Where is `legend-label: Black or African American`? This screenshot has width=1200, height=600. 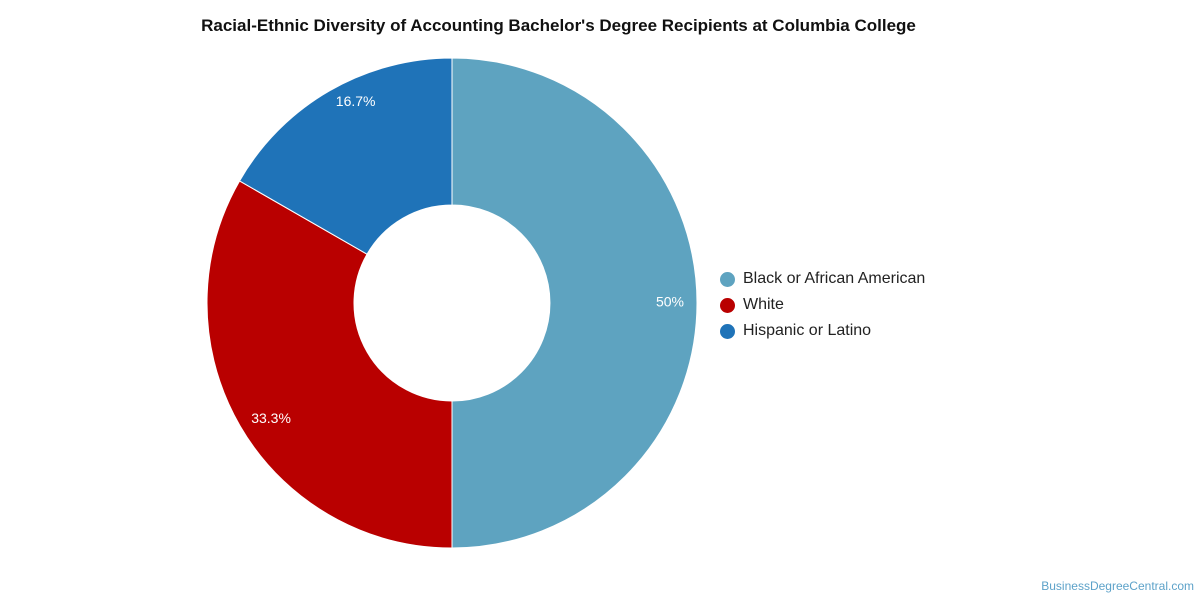 legend-label: Black or African American is located at coordinates (834, 278).